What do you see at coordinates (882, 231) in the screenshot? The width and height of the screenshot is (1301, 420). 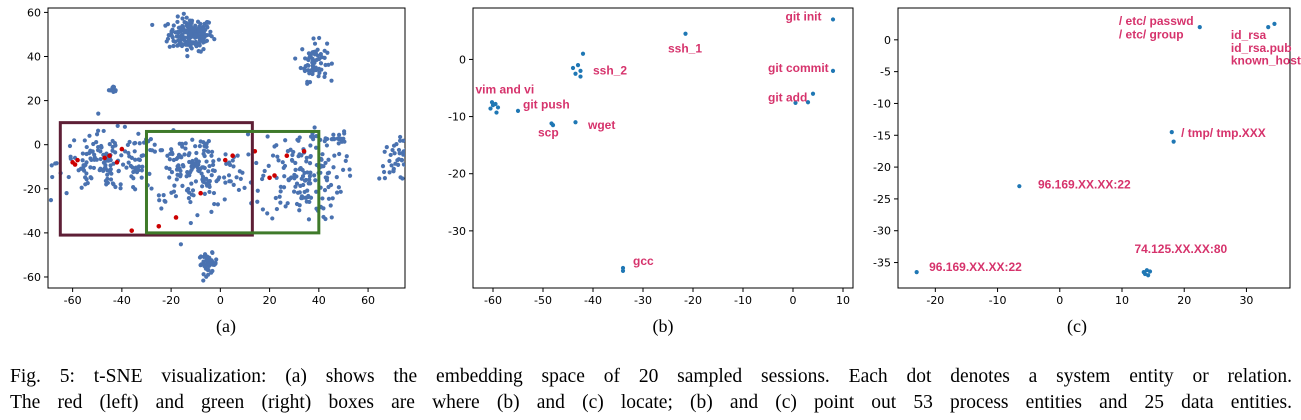 I see `y-tick-label: -30` at bounding box center [882, 231].